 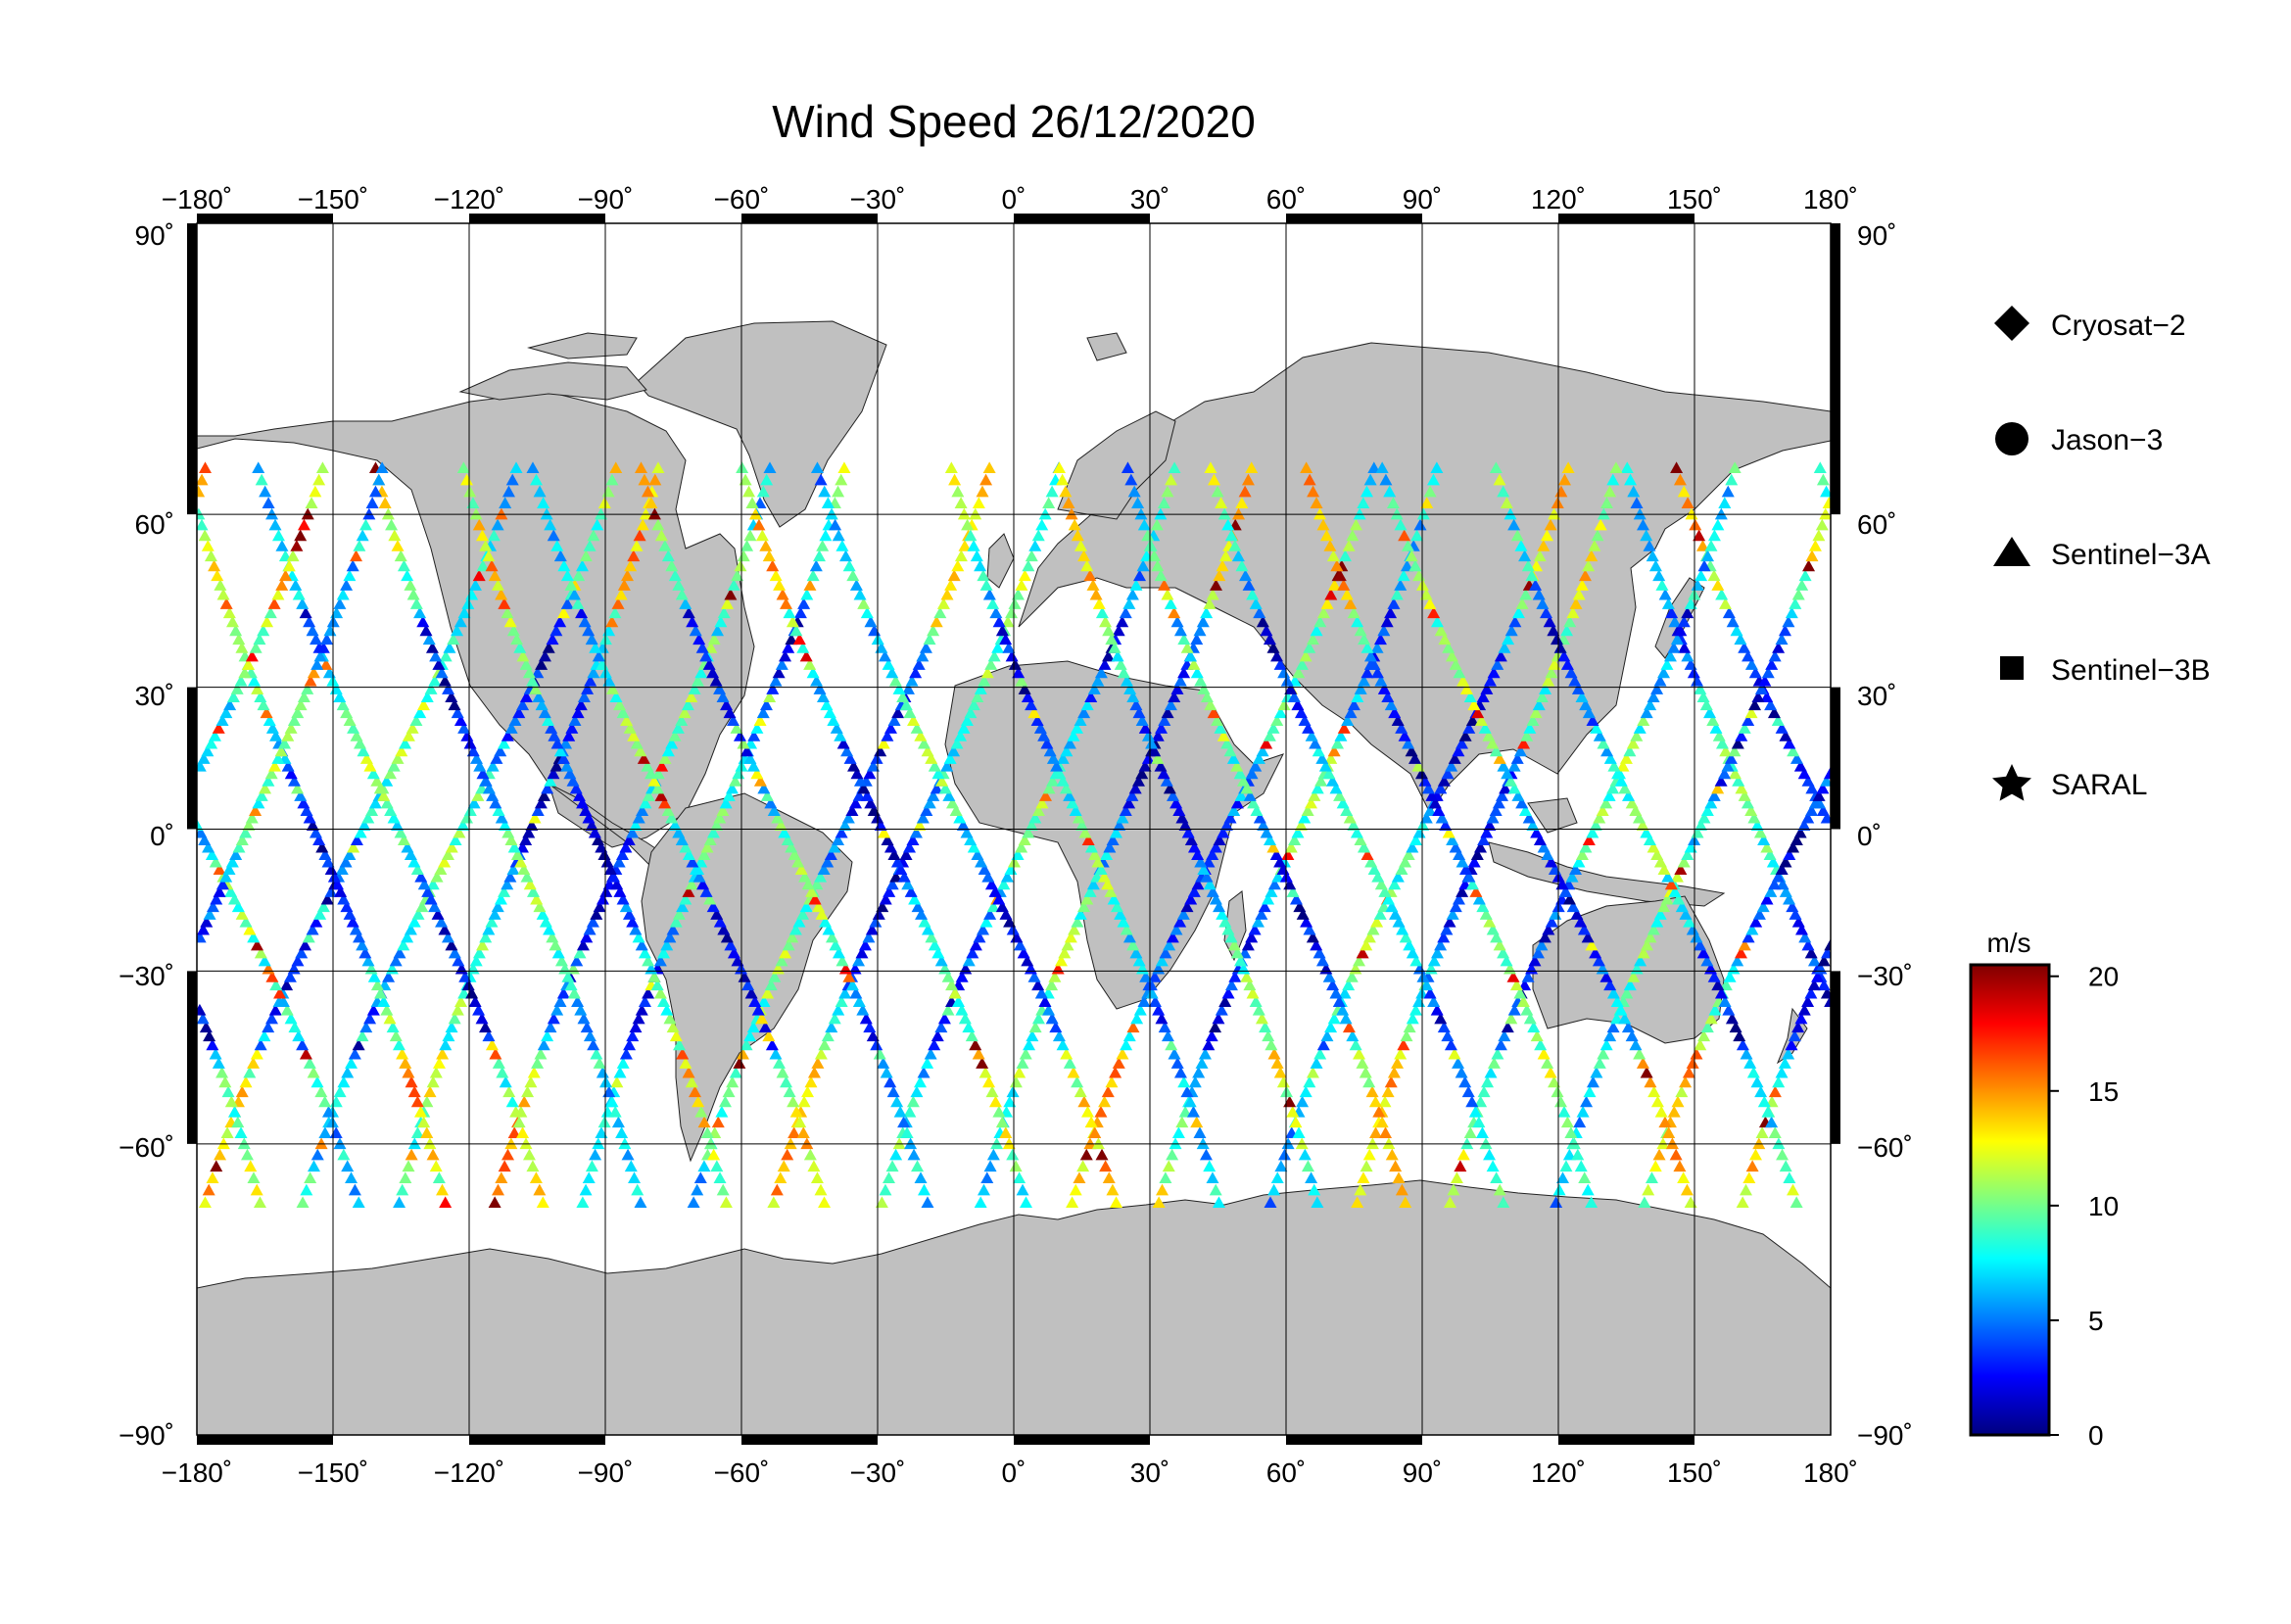 I want to click on lon-label-bottom: −180˚, so click(x=197, y=1472).